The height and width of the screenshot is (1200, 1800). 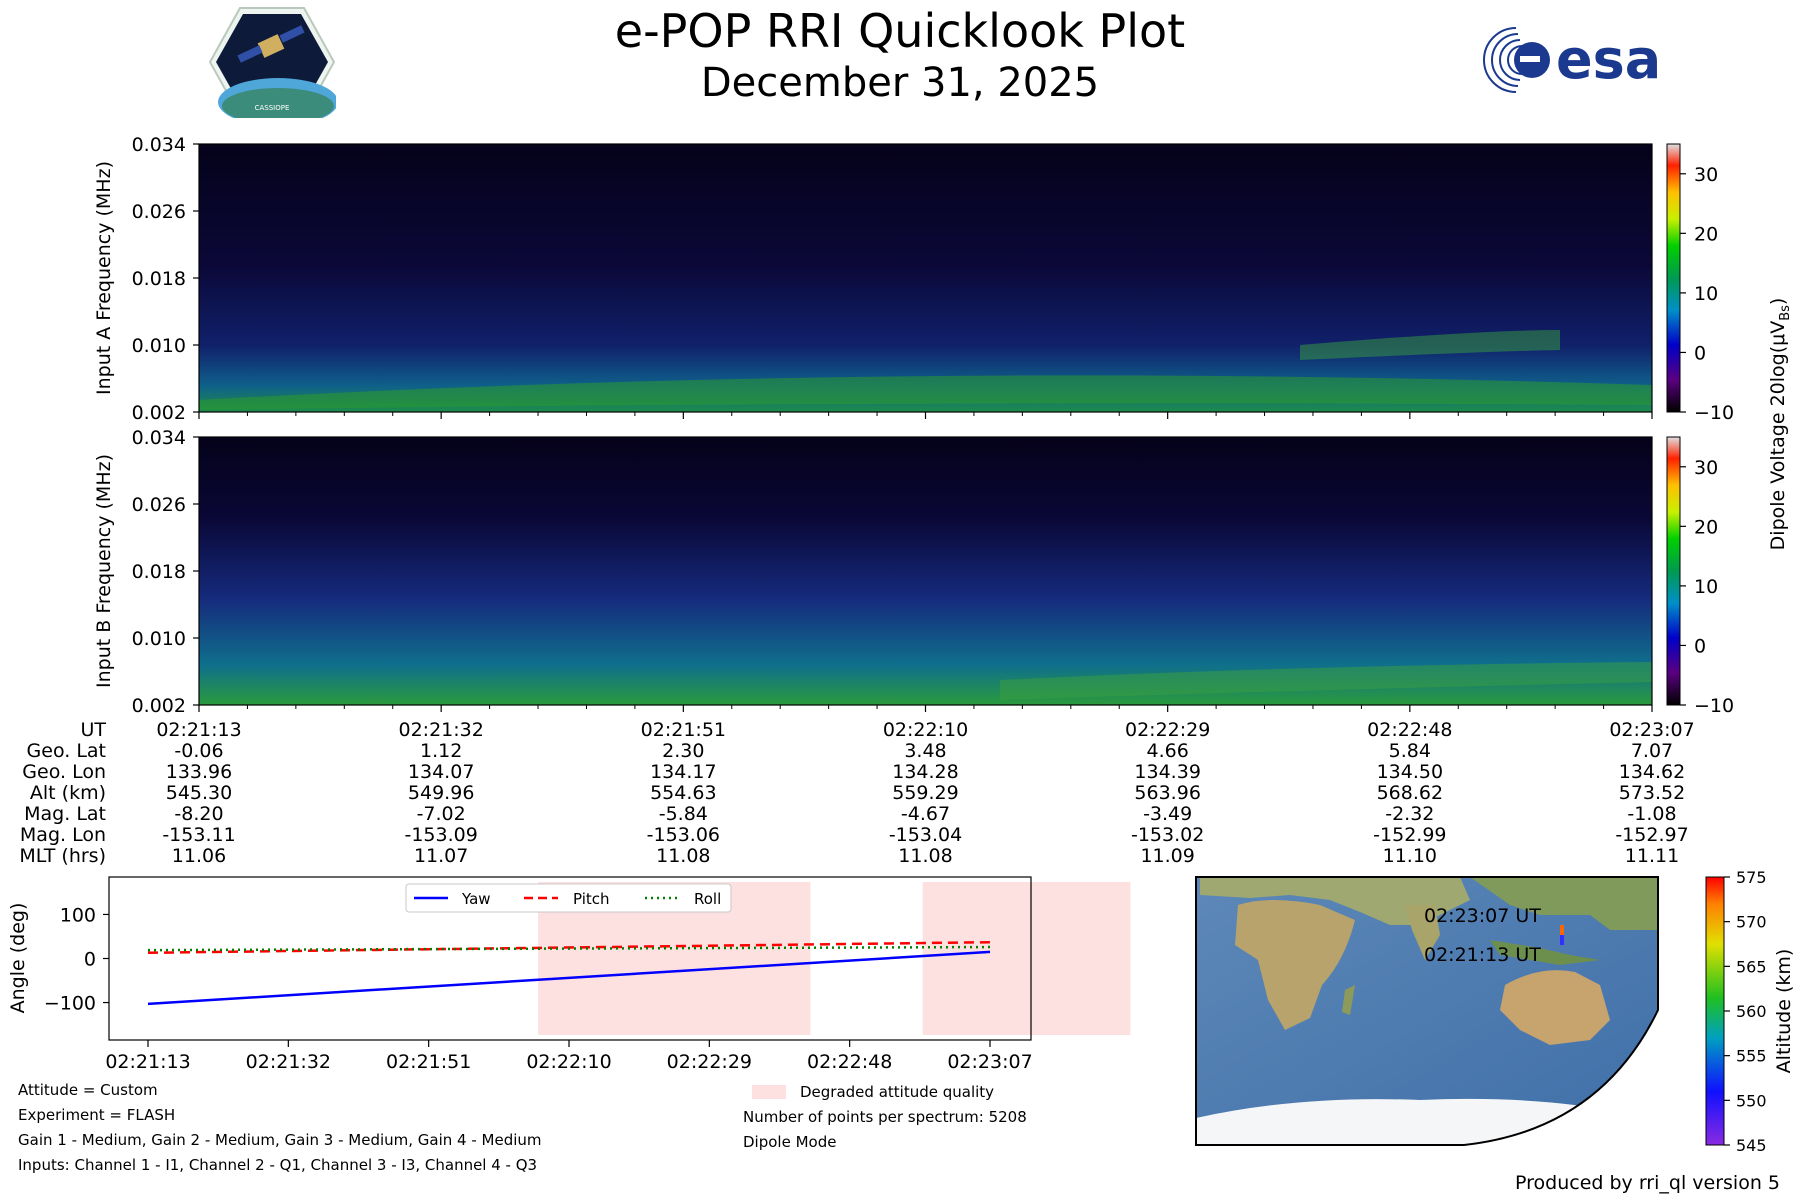 I want to click on ephemeris-cell: 134.17, so click(x=683, y=772).